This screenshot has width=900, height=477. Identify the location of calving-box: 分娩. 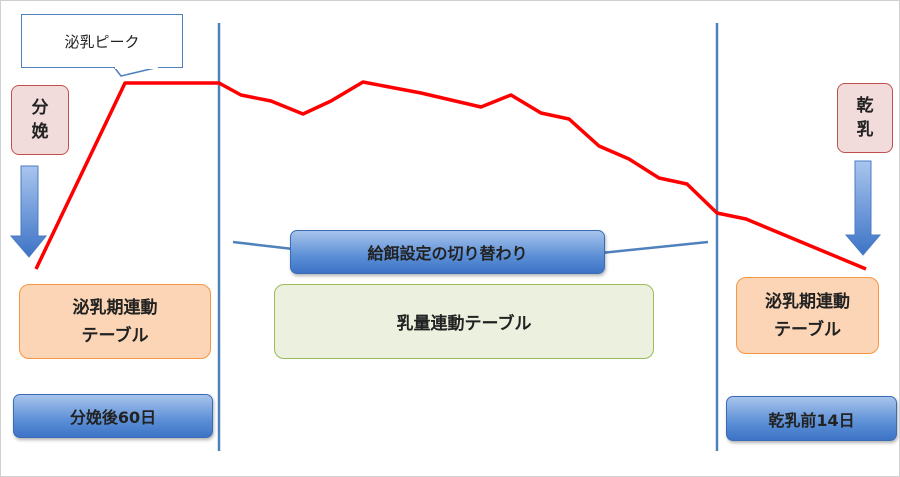
(40, 120).